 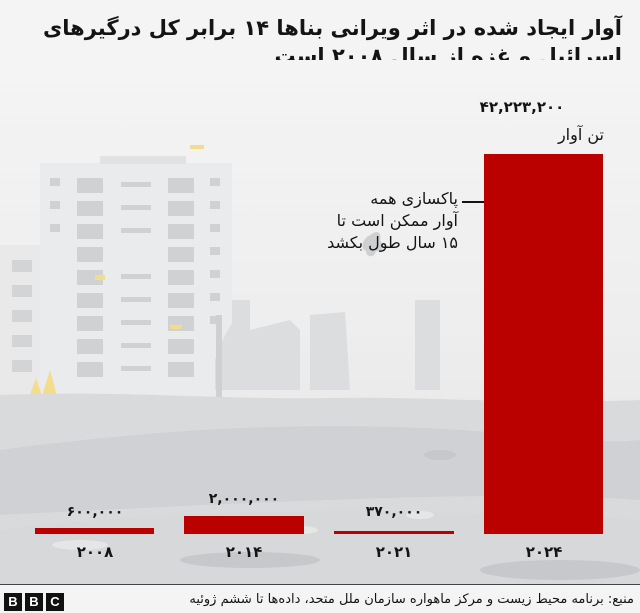 What do you see at coordinates (473, 202) in the screenshot?
I see `annotation-leader-line` at bounding box center [473, 202].